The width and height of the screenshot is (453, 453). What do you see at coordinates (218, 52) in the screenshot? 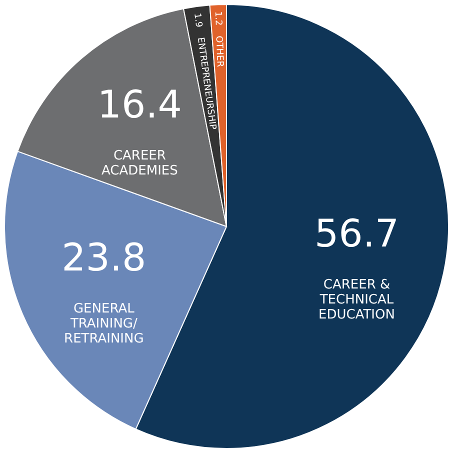
I see `slice-label: OTHER` at bounding box center [218, 52].